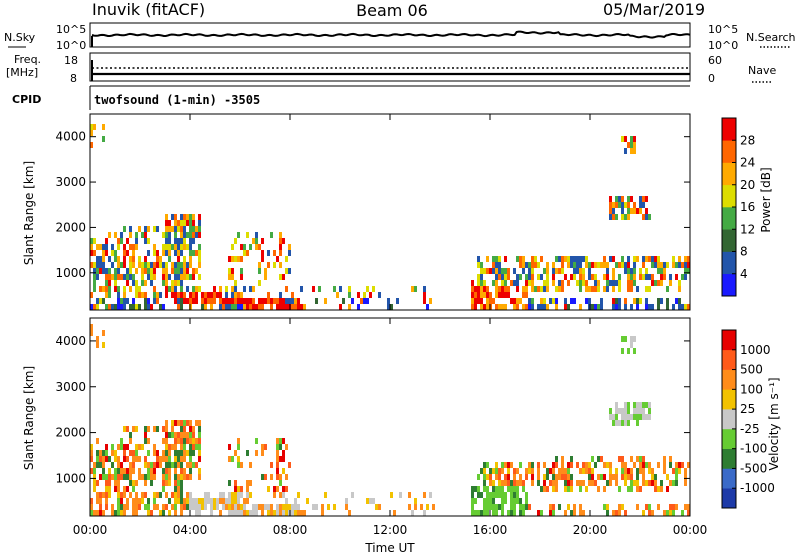 This screenshot has width=800, height=554. Describe the element at coordinates (762, 70) in the screenshot. I see `nave-label: Nave` at that location.